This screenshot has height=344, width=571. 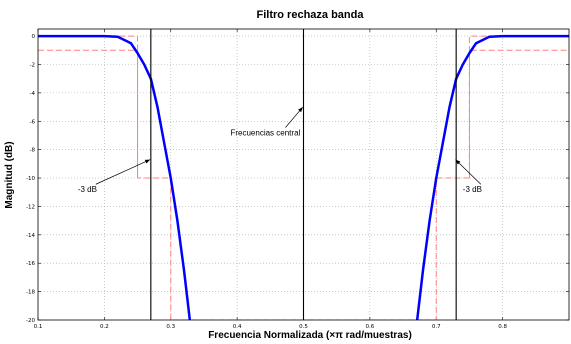 What do you see at coordinates (33, 94) in the screenshot?
I see `y-tick-label: -4` at bounding box center [33, 94].